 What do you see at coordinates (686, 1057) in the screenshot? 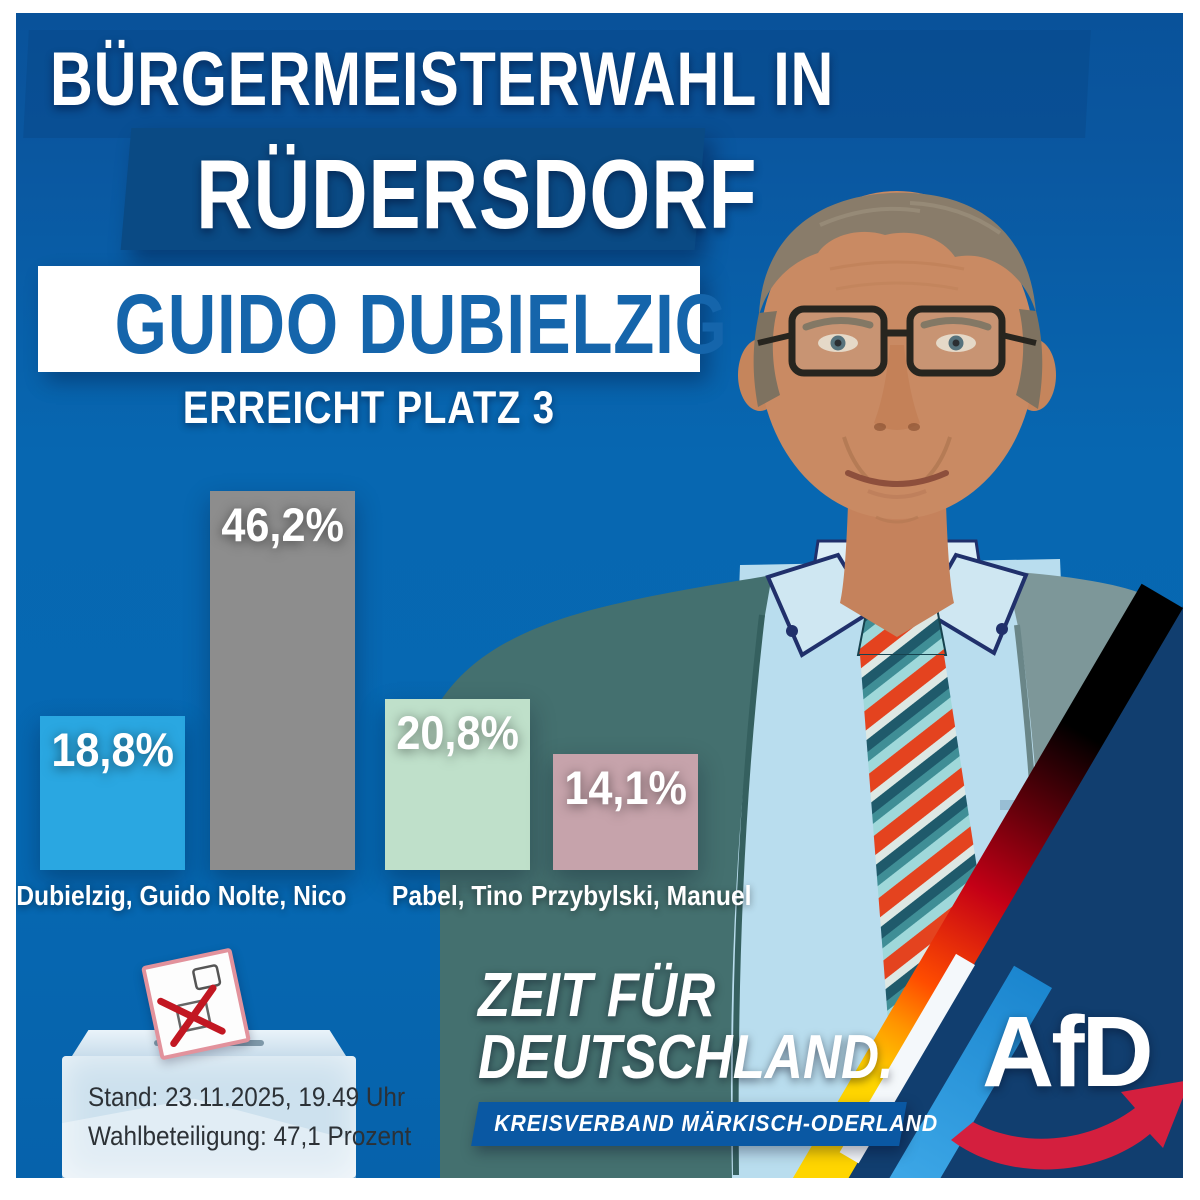
I see `slogan-line2-text: DEUTSCHLAND.` at bounding box center [686, 1057].